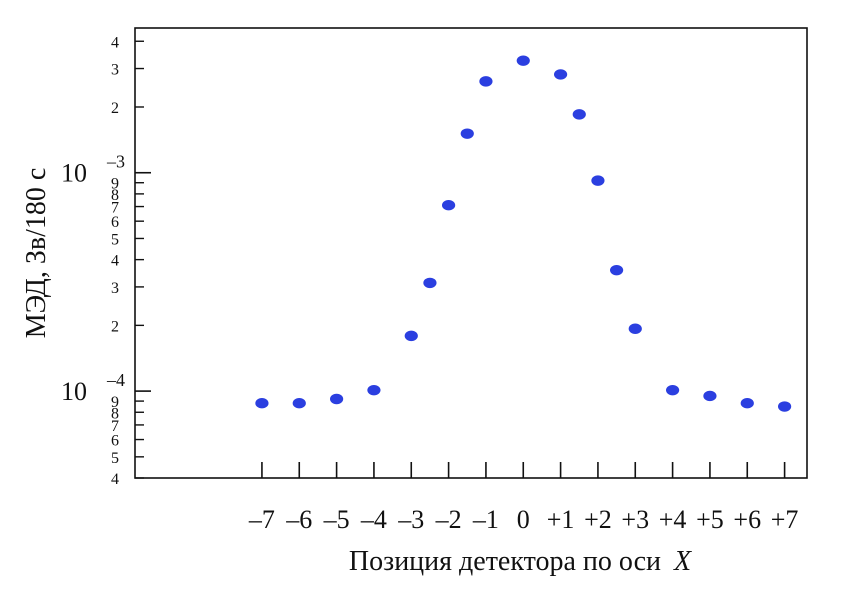 This screenshot has width=850, height=598. Describe the element at coordinates (710, 519) in the screenshot. I see `x-tick-label: +5` at that location.